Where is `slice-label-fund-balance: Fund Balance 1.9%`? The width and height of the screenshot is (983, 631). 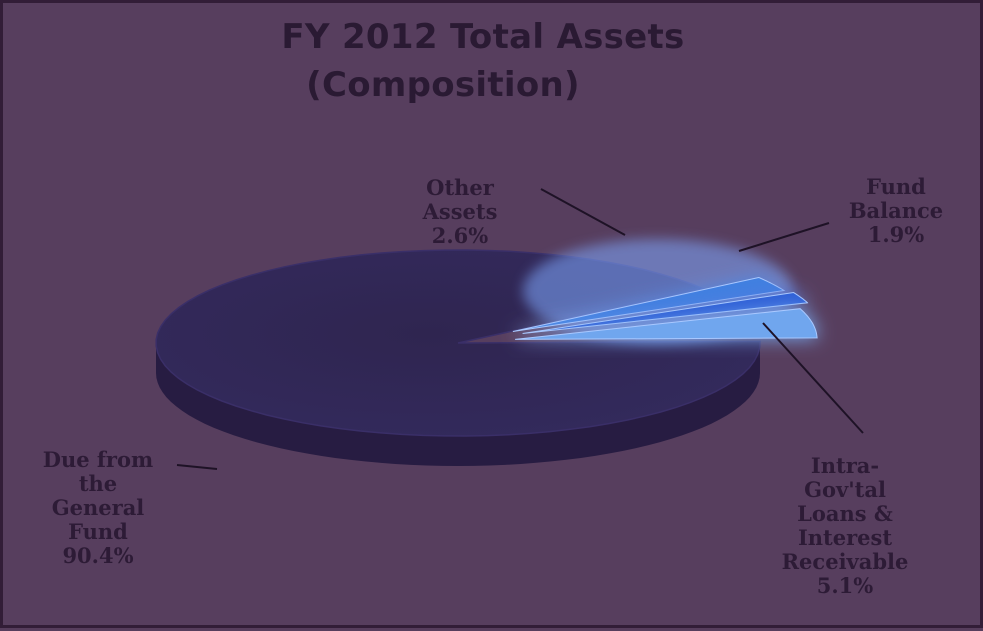
slice-label-fund-balance: Fund Balance 1.9% is located at coordinates (896, 210).